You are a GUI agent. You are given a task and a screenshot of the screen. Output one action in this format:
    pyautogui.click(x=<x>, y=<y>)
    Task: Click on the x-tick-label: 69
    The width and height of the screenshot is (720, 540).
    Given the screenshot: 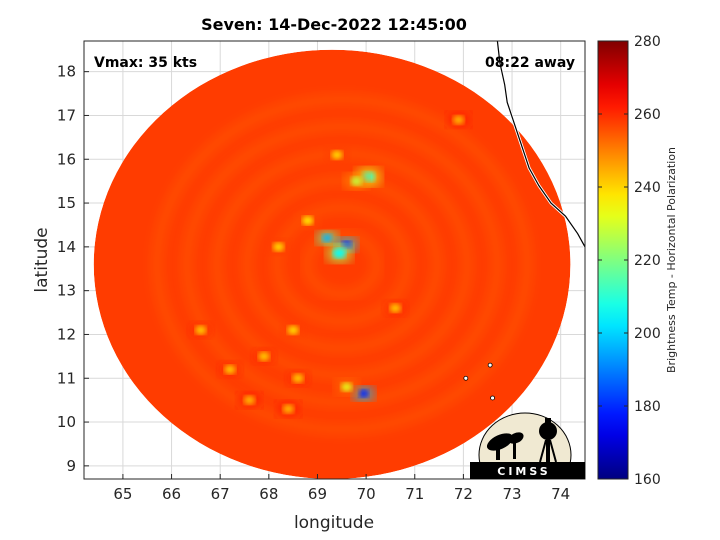 What is the action you would take?
    pyautogui.click(x=317, y=494)
    